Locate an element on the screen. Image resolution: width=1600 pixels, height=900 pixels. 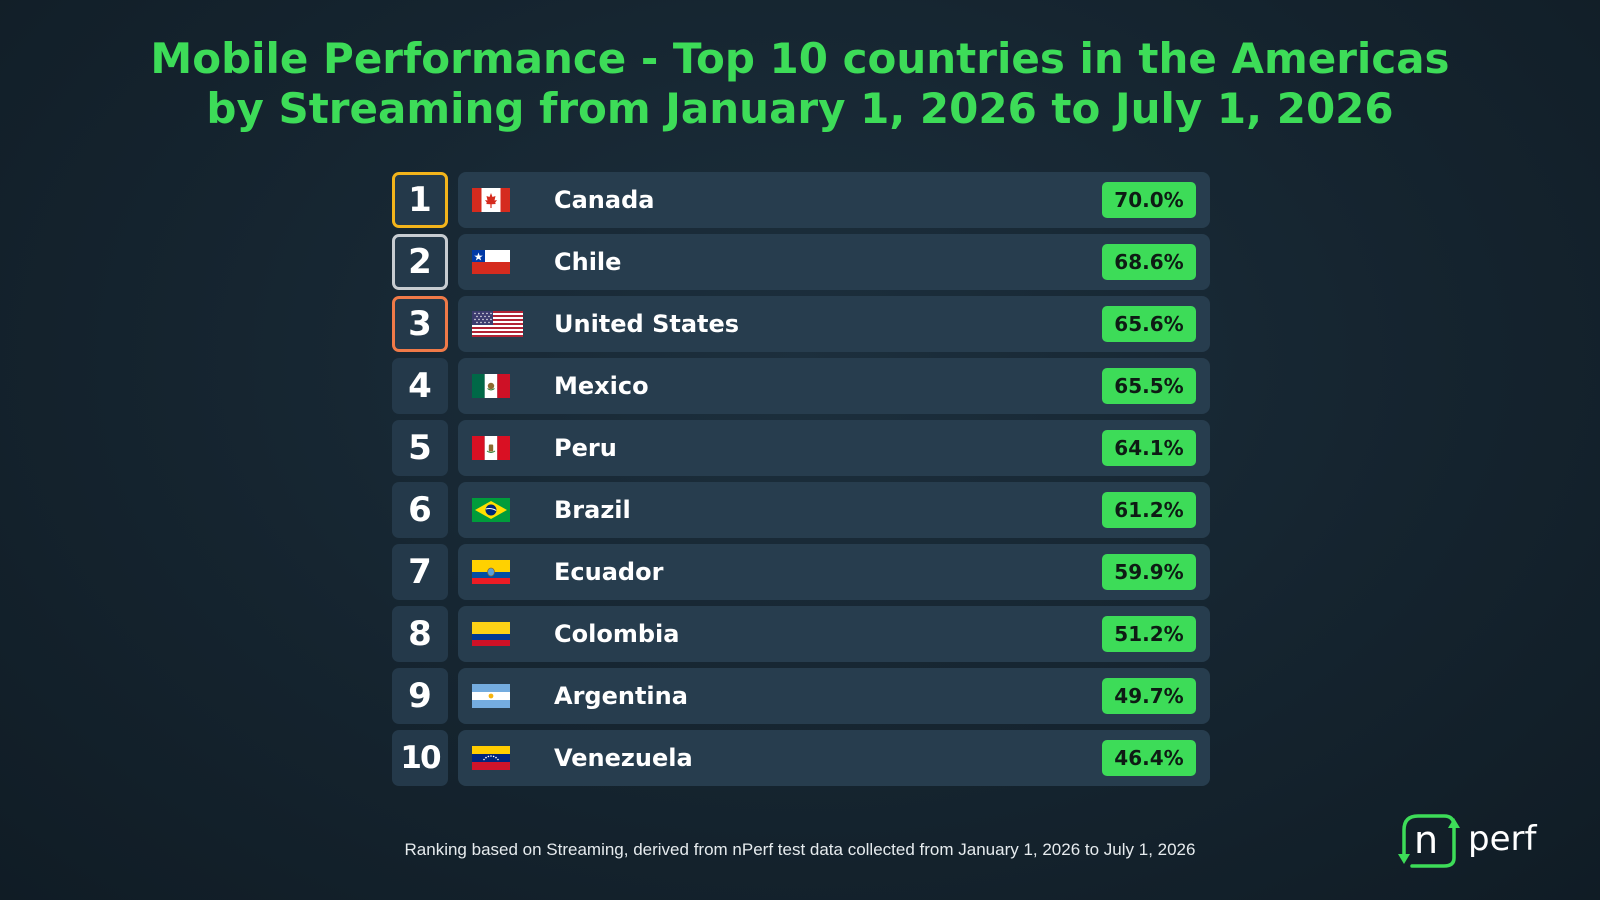
rank-badge: 9 is located at coordinates (420, 696).